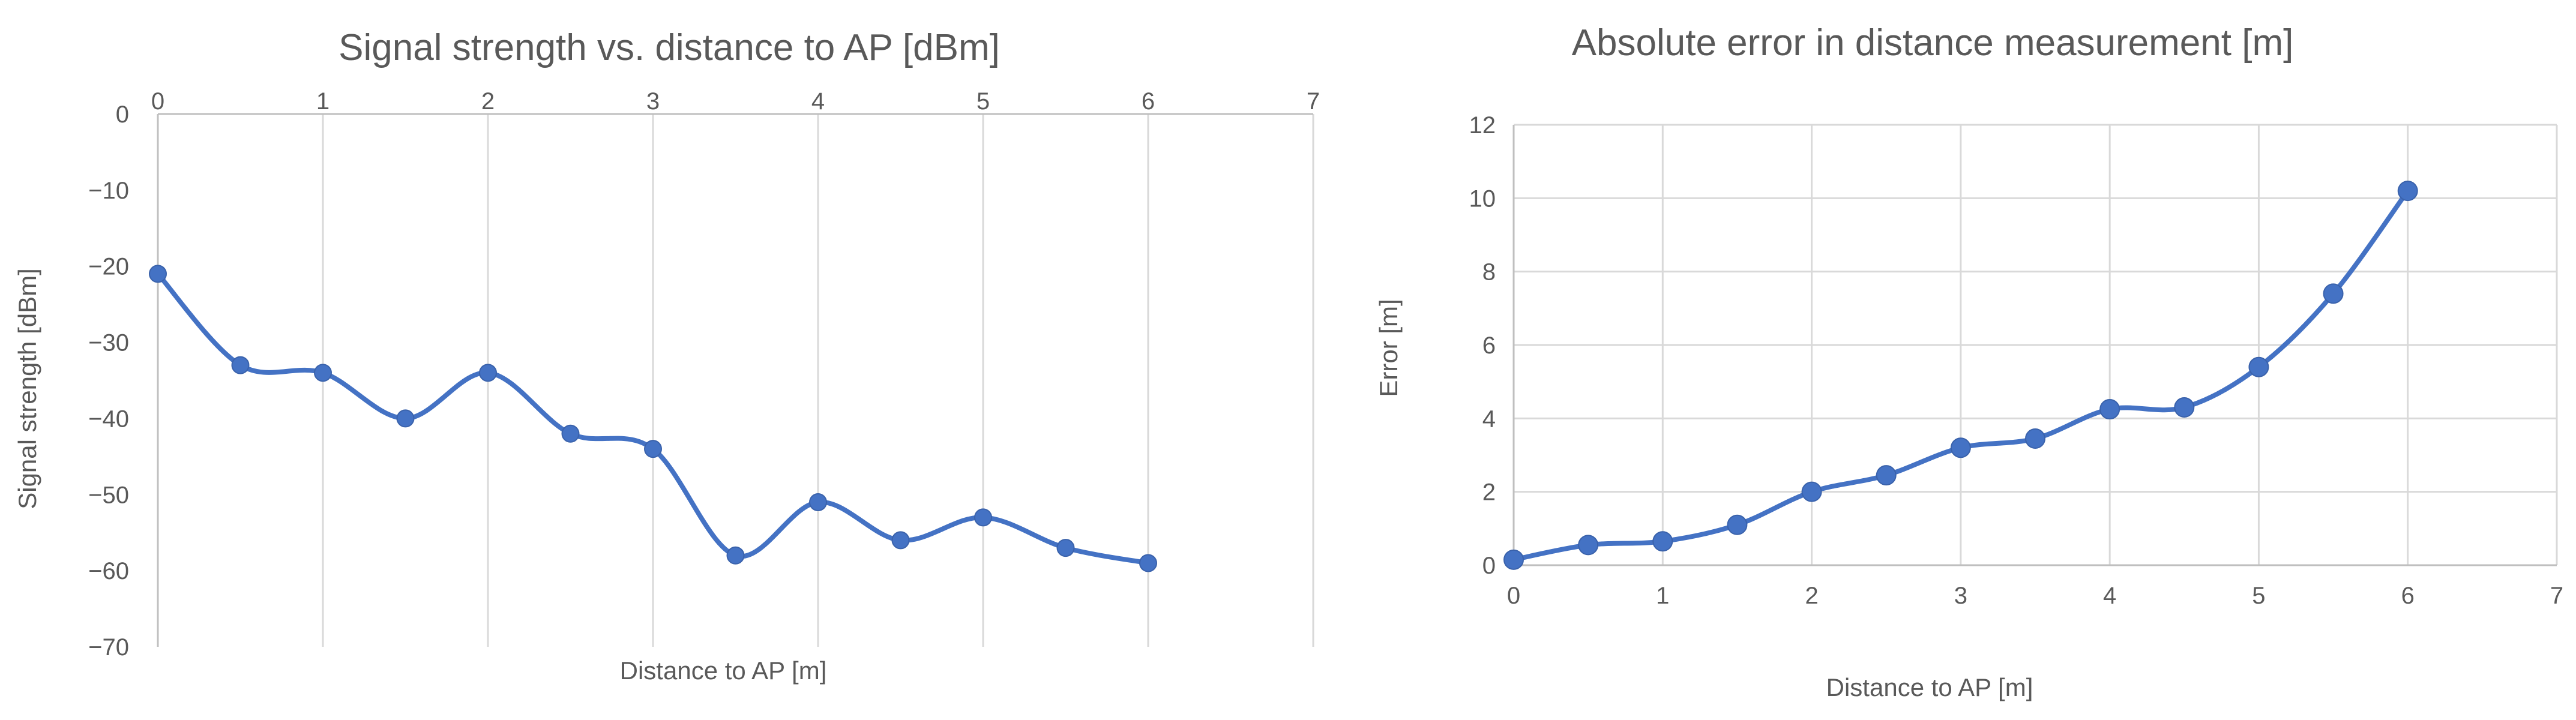  I want to click on y-tick-label: −10, so click(108, 191).